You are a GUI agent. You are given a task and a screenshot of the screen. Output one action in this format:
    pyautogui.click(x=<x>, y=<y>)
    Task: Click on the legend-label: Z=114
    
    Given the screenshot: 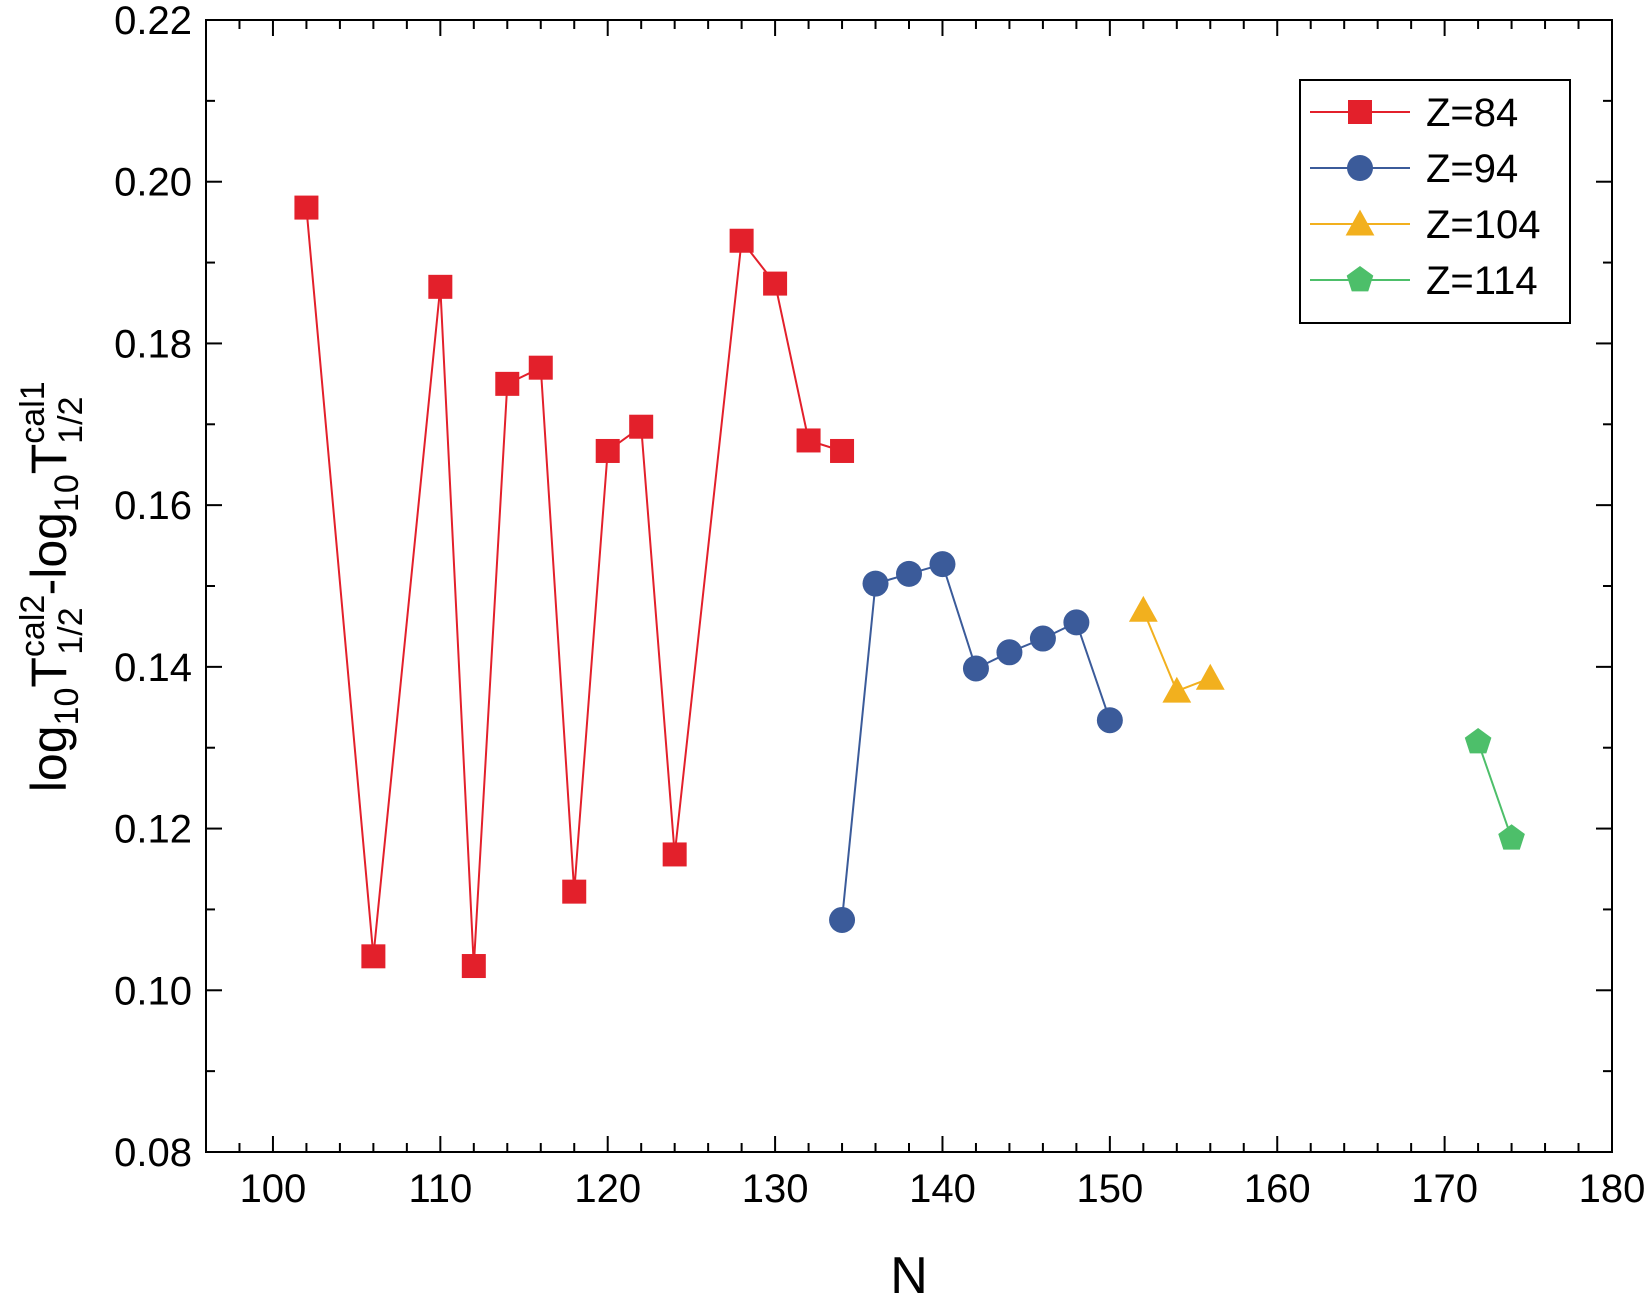 What is the action you would take?
    pyautogui.click(x=1482, y=281)
    